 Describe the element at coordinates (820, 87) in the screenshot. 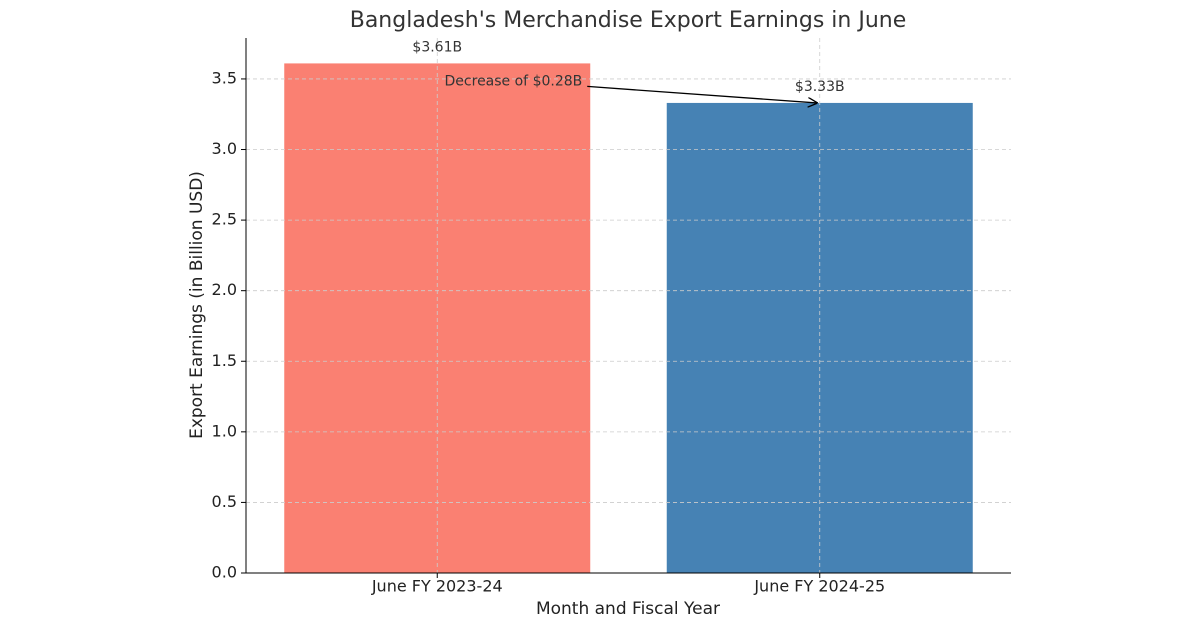

I see `value-label: $3.33B` at that location.